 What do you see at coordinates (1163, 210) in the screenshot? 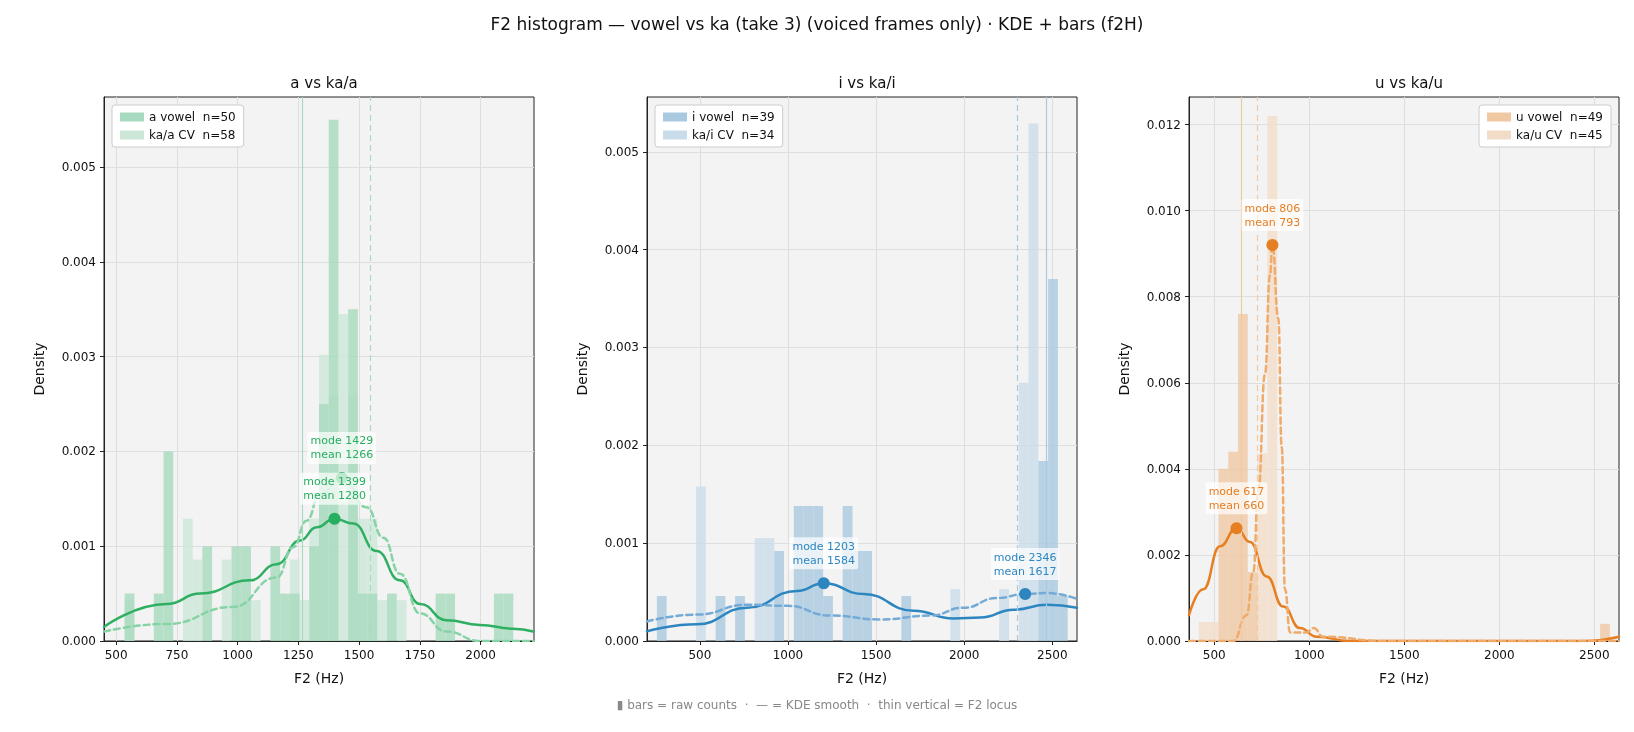
I see `y-tick-label: 0.010` at bounding box center [1163, 210].